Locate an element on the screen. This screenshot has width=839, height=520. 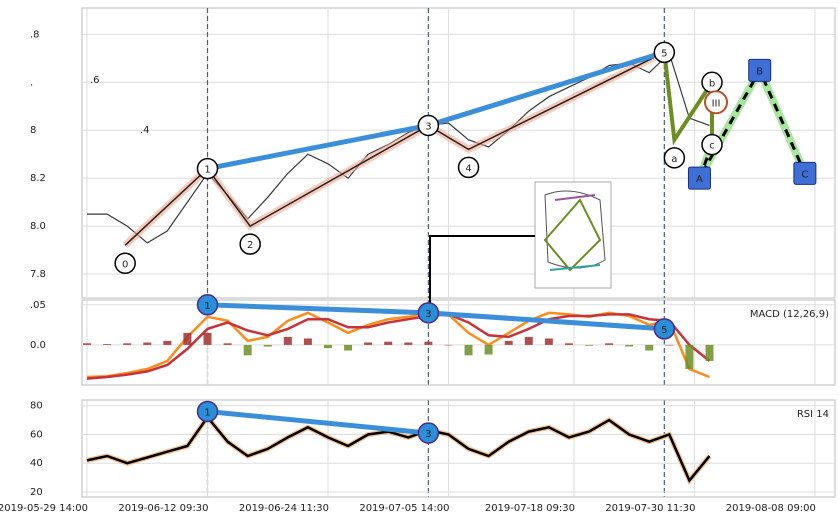
wave-label: 2 is located at coordinates (250, 245).